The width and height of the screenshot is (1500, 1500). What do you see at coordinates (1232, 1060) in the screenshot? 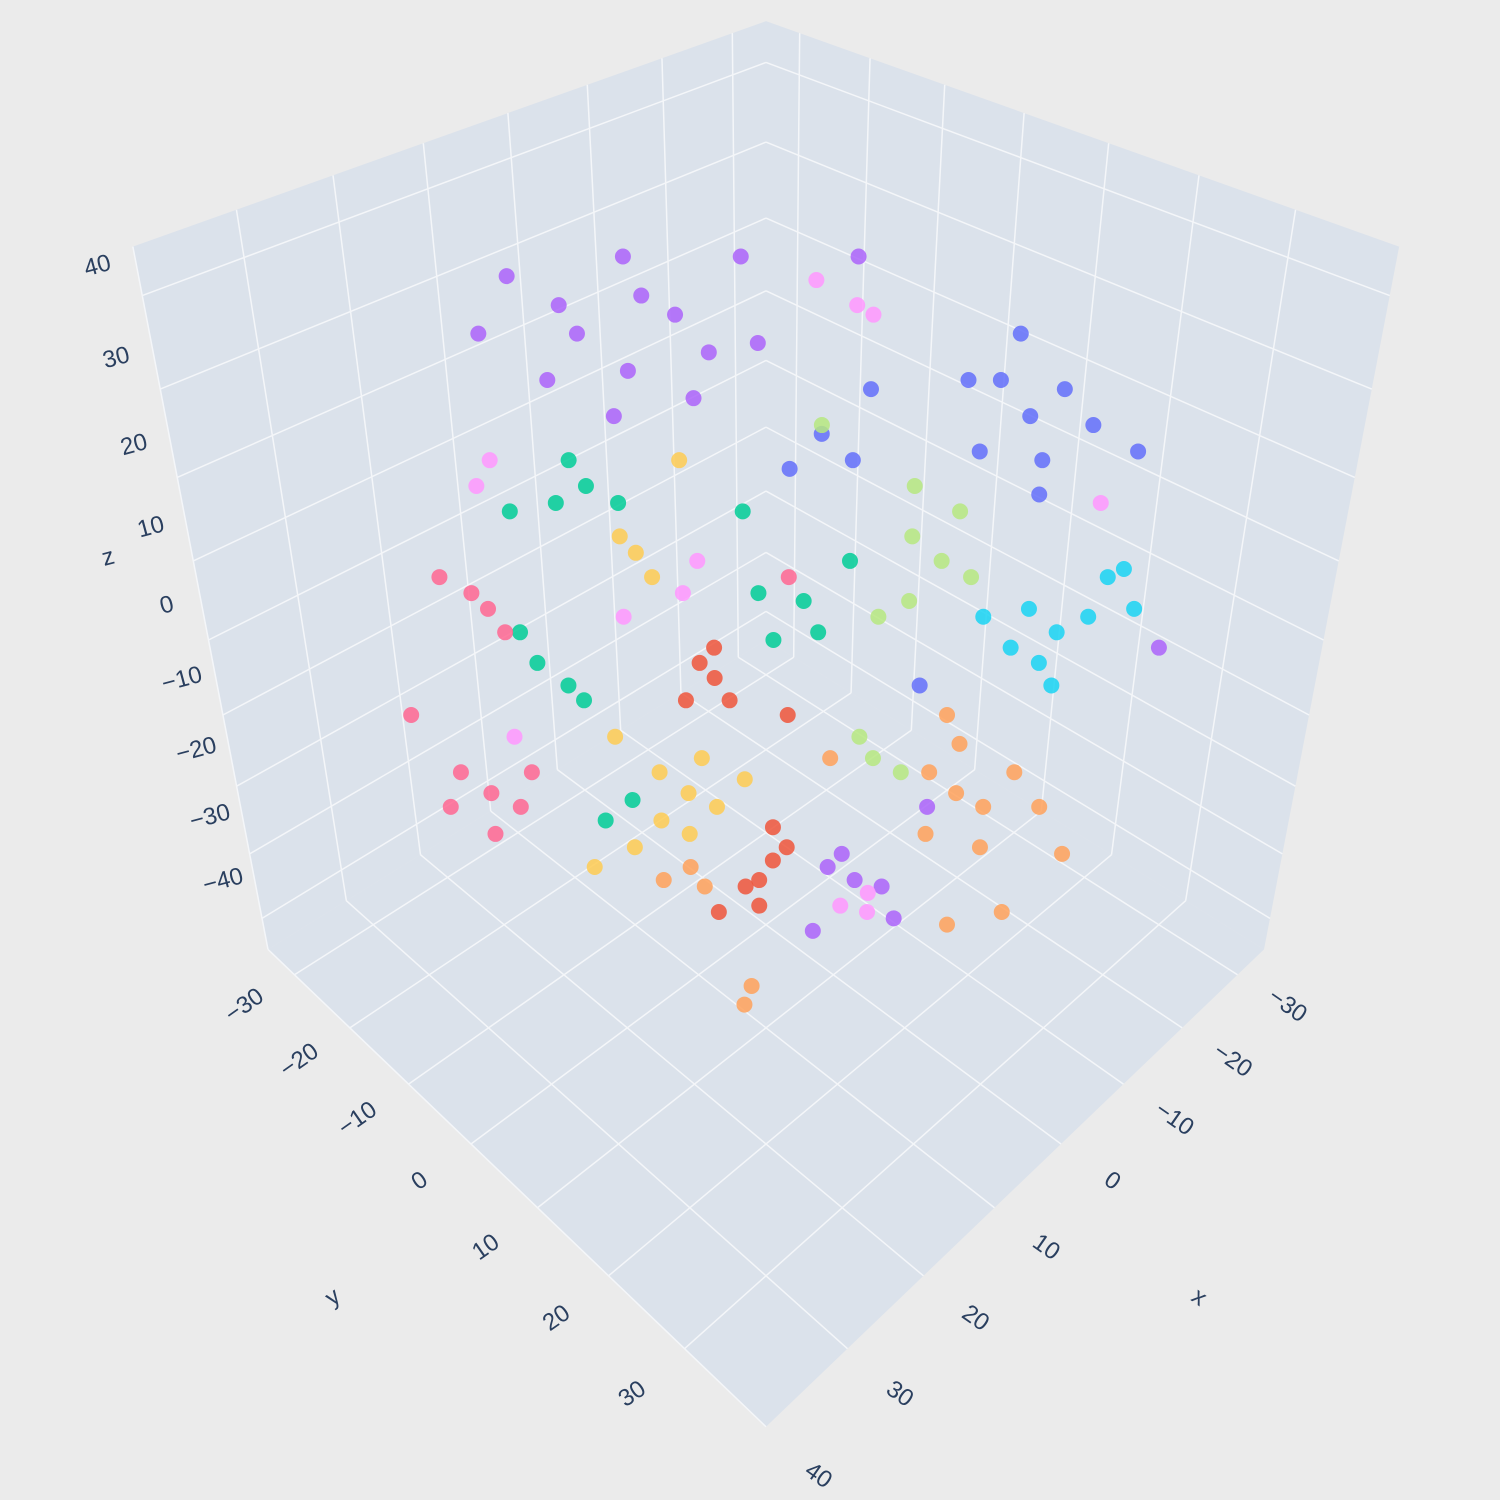
I see `x-tick-label: −20` at bounding box center [1232, 1060].